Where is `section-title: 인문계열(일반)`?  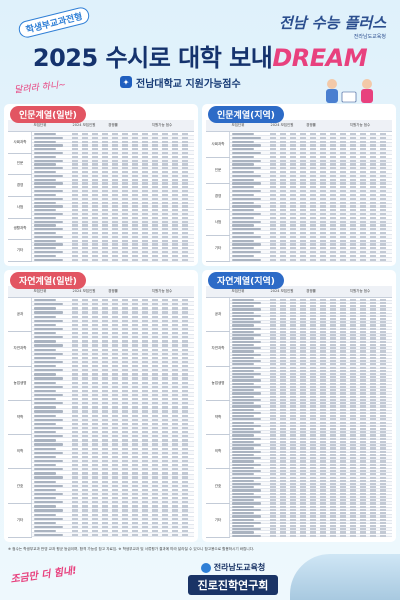
section-title: 인문계열(일반) is located at coordinates (48, 114).